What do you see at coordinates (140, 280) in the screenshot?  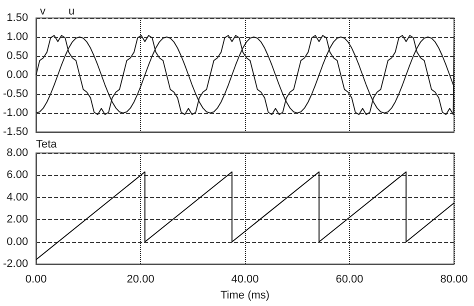 I see `x-tick-label: 20.00` at bounding box center [140, 280].